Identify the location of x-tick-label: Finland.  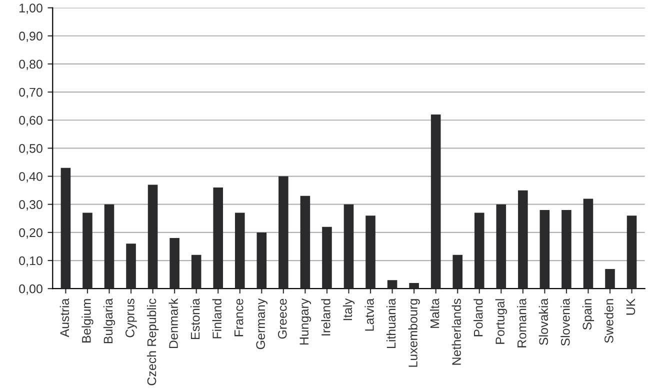
(217, 318).